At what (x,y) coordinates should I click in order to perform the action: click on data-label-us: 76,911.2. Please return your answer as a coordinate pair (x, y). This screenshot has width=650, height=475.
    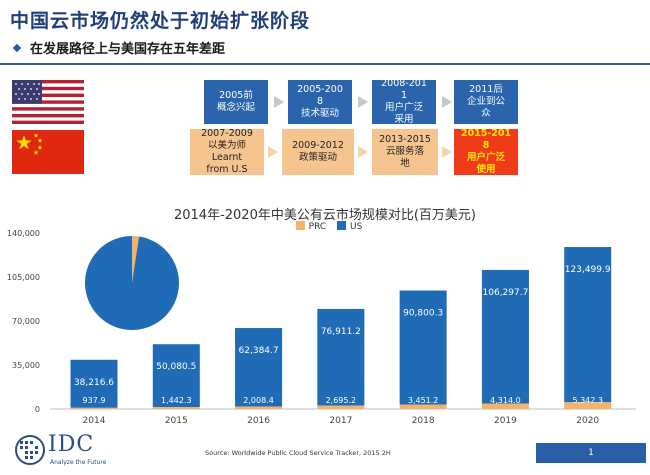
    Looking at the image, I should click on (341, 332).